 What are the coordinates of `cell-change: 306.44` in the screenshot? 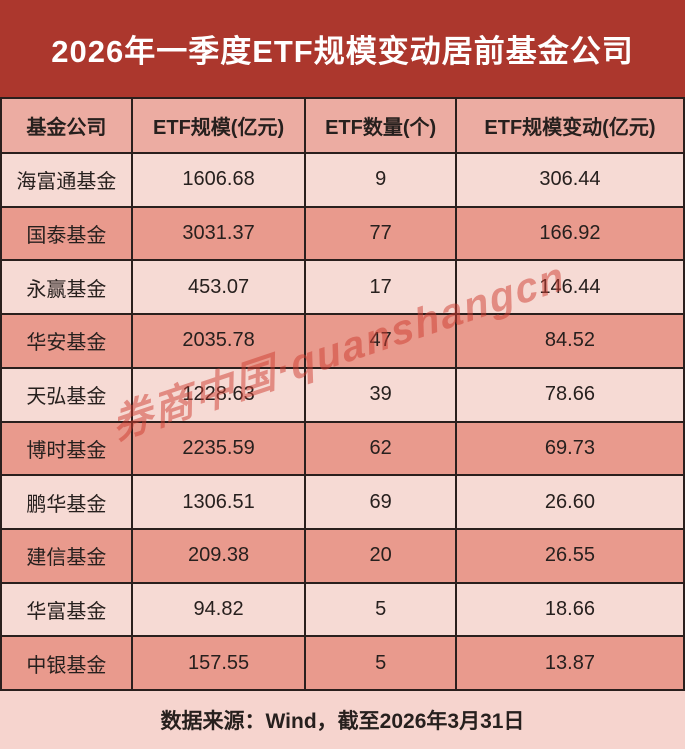 It's located at (569, 180).